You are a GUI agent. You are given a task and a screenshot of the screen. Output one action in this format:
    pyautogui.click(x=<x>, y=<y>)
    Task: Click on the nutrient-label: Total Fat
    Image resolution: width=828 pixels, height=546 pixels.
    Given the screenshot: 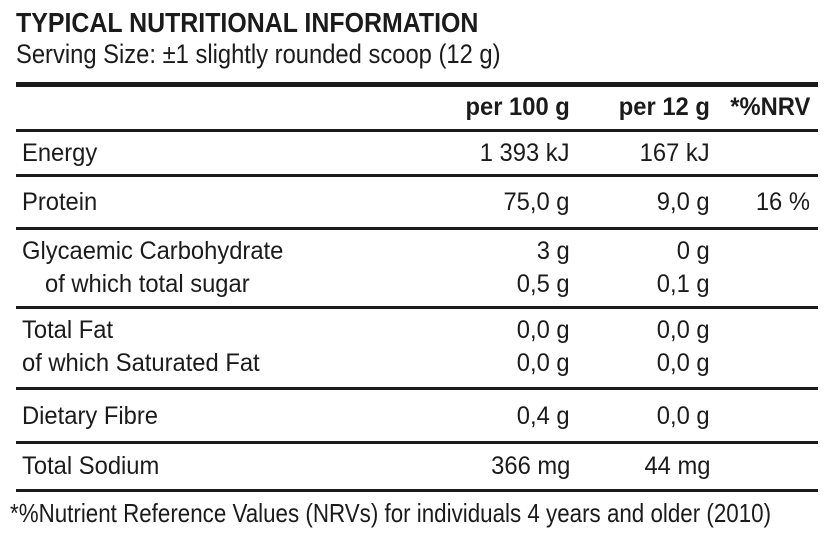 What is the action you would take?
    pyautogui.click(x=68, y=330)
    